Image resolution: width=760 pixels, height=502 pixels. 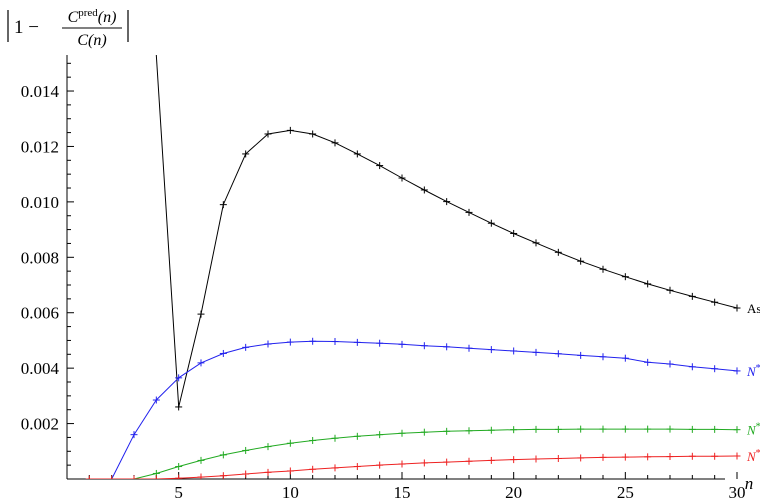 I want to click on y-tick-label: 0.008, so click(x=40, y=257).